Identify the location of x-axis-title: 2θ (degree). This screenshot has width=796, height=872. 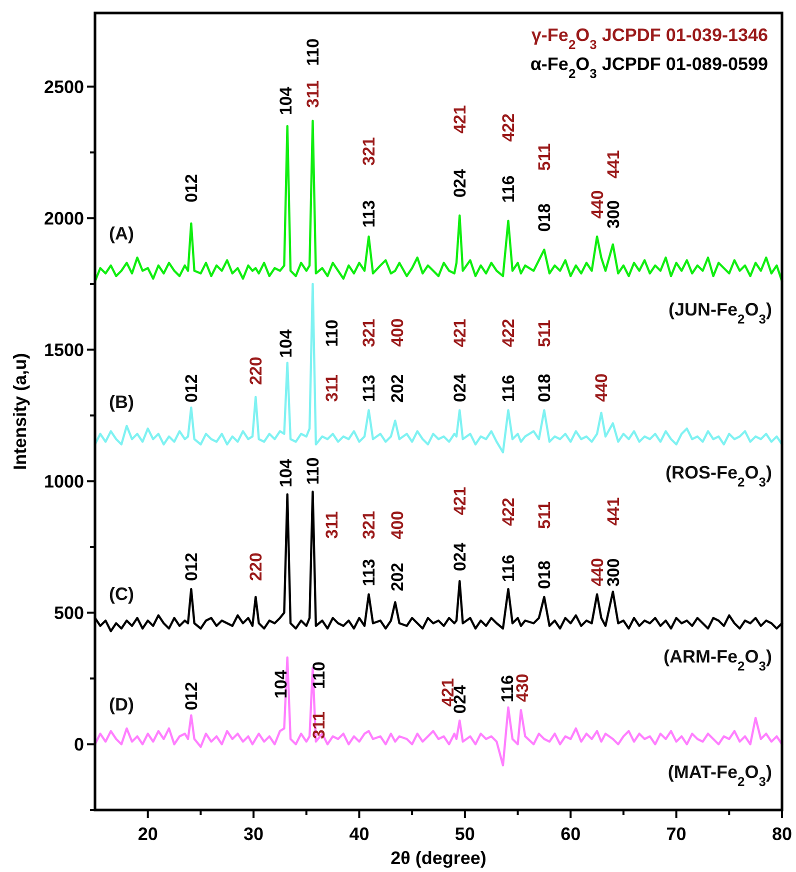
(438, 858).